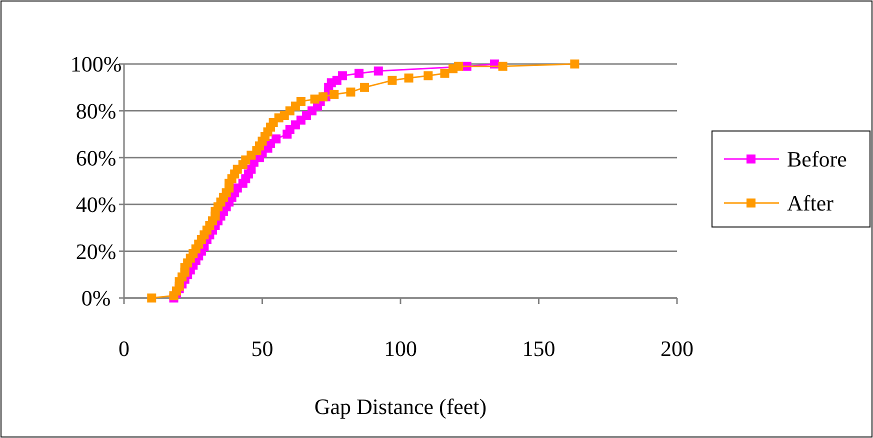 The height and width of the screenshot is (438, 873). What do you see at coordinates (400, 348) in the screenshot?
I see `x-tick-label: 100` at bounding box center [400, 348].